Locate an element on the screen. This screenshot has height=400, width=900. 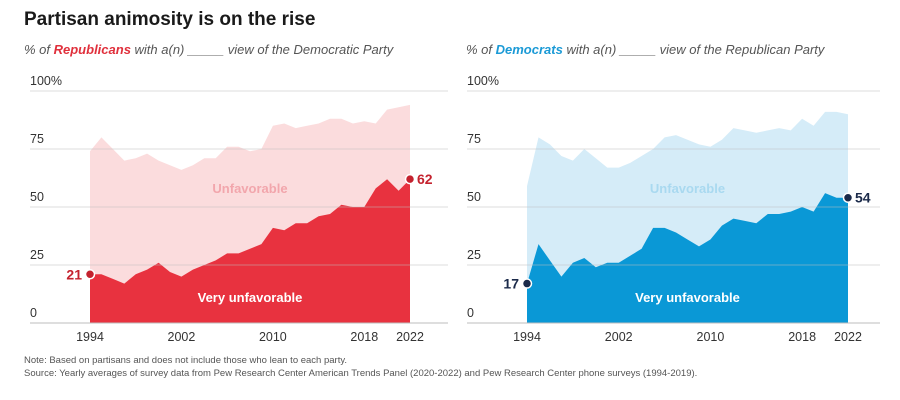
republicans-ytick-25: 25 is located at coordinates (37, 255).